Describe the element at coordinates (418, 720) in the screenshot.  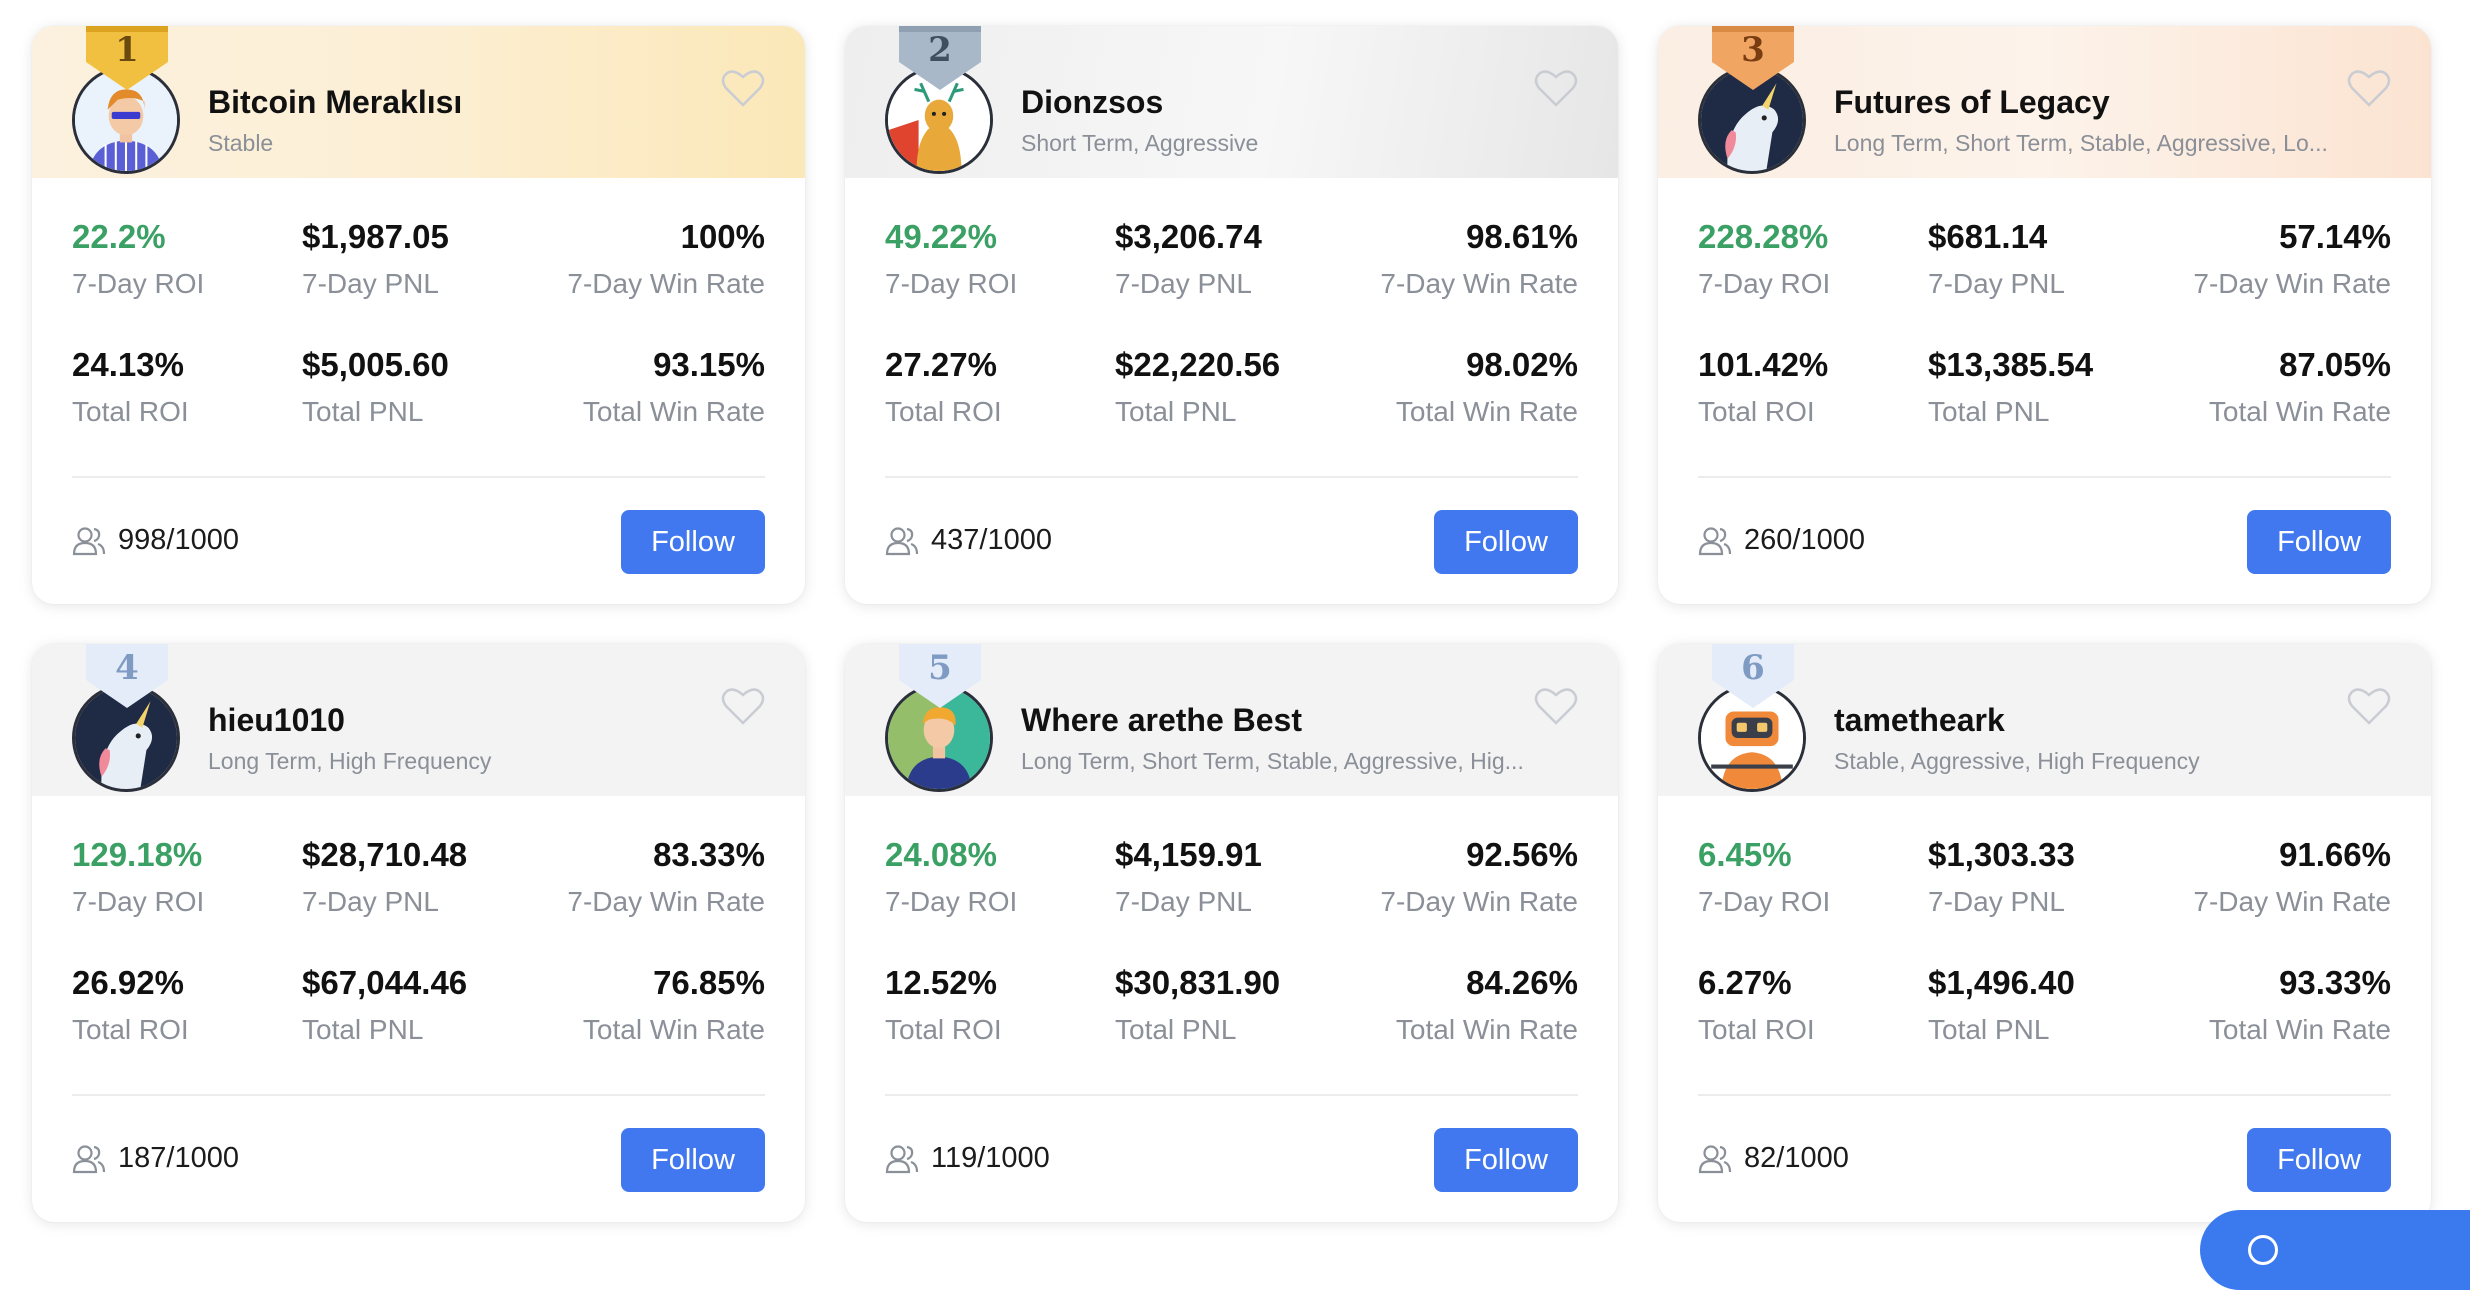
I see `card-header: 4 hieu1010 Long Term, High Frequency` at that location.